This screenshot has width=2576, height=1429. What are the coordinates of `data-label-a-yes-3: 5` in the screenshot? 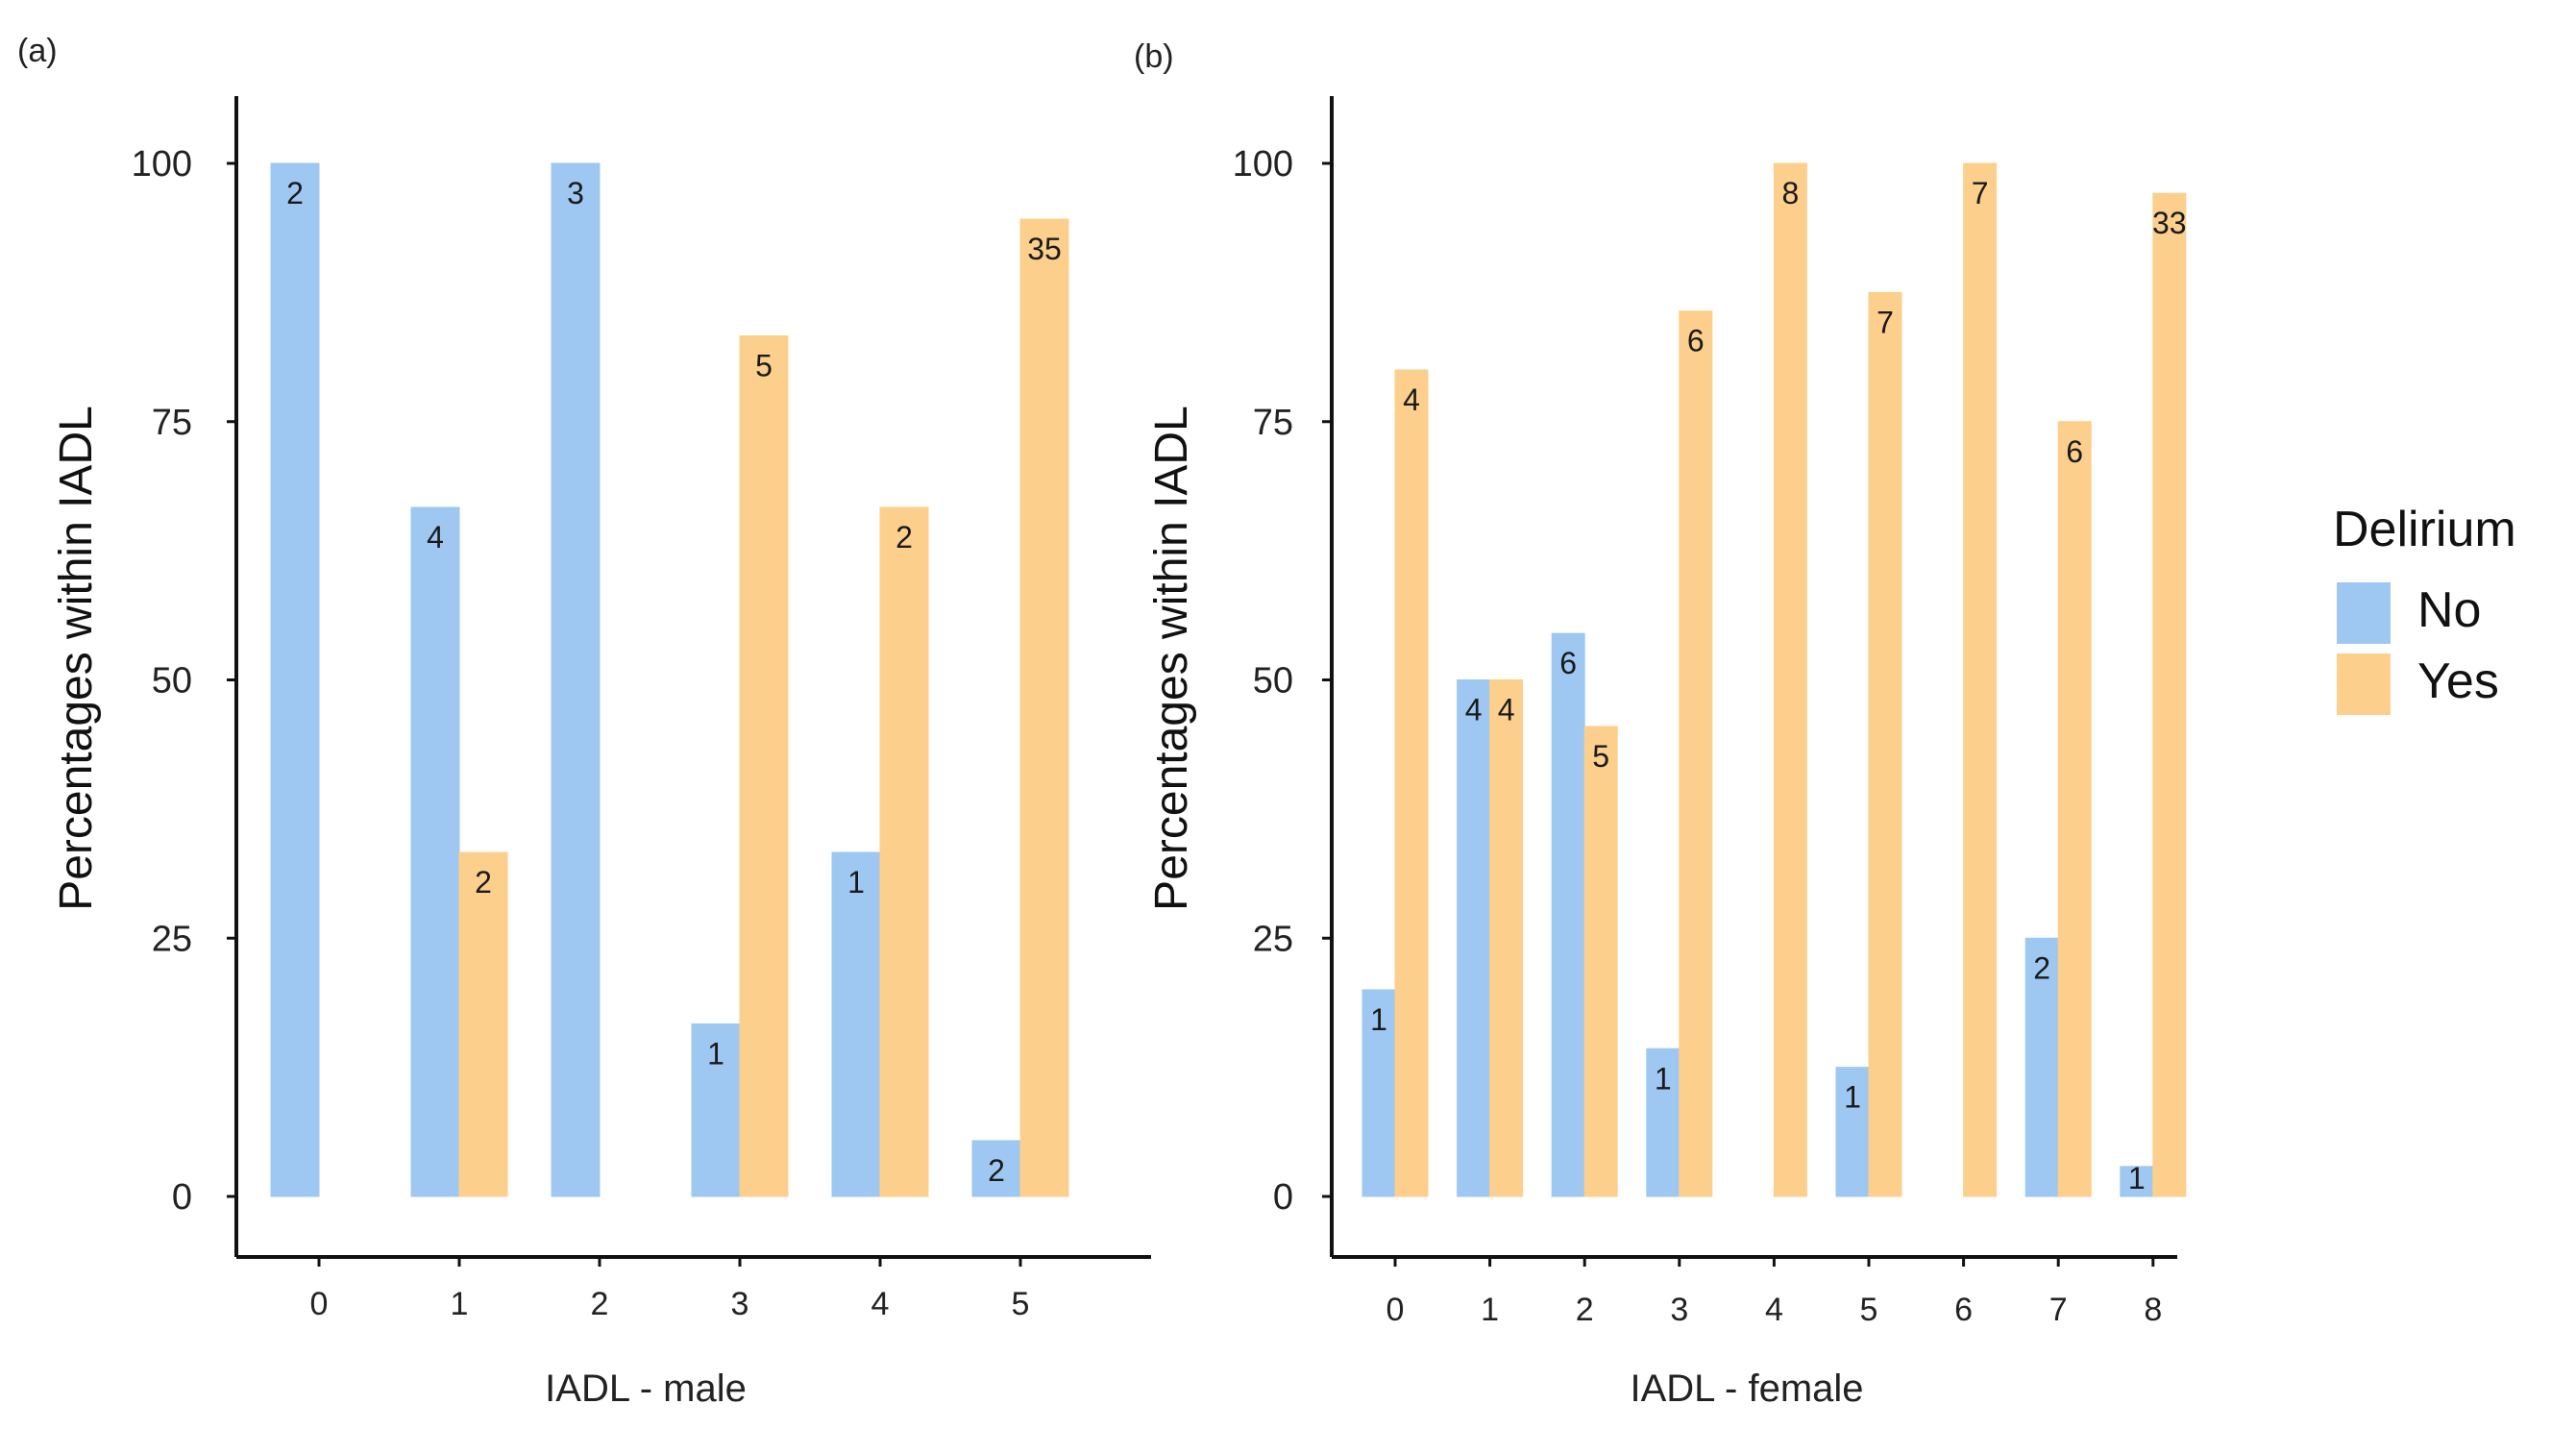 It's located at (764, 366).